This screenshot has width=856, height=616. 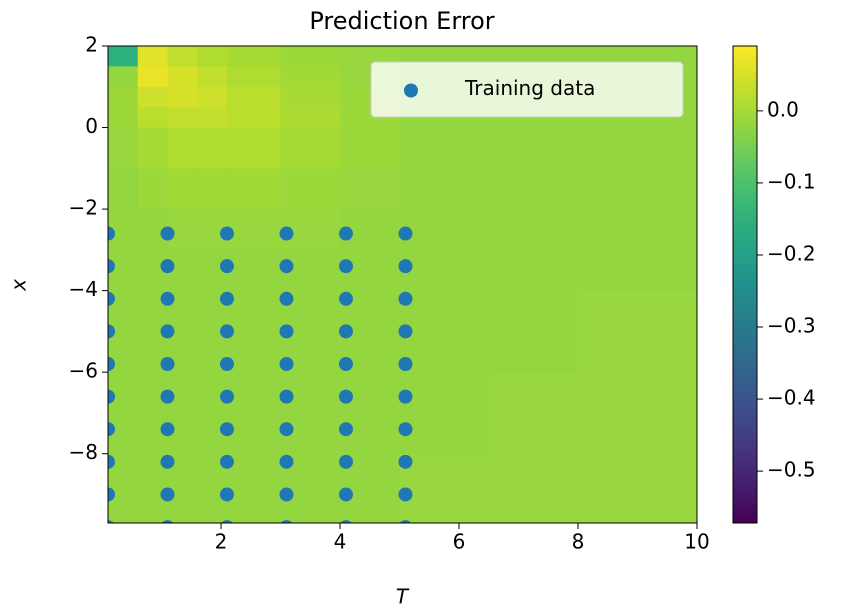 I want to click on x-tick-label: 4, so click(x=340, y=542).